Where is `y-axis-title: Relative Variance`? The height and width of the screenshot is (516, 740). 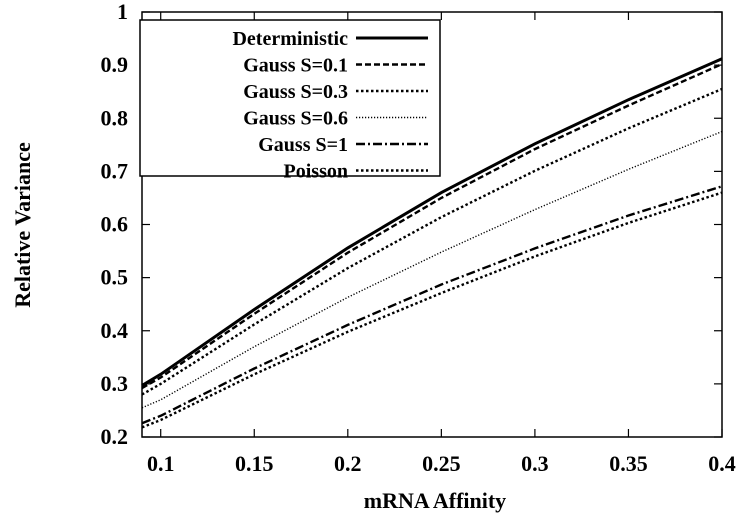
y-axis-title: Relative Variance is located at coordinates (22, 225).